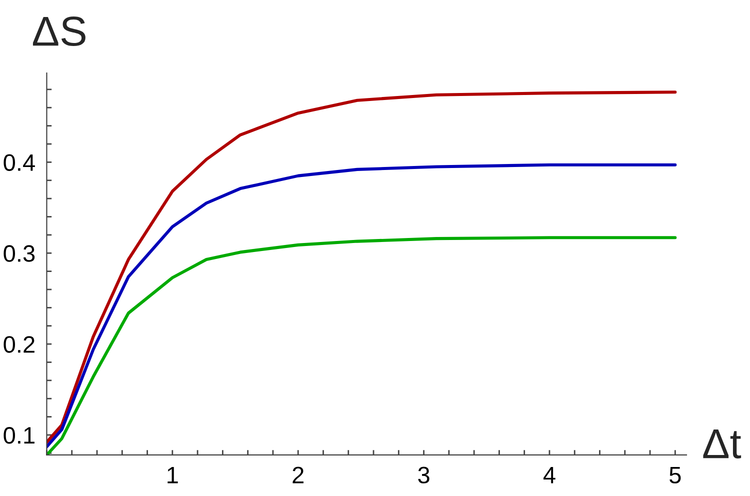  Describe the element at coordinates (19, 162) in the screenshot. I see `y-tick-label: 0.4` at that location.